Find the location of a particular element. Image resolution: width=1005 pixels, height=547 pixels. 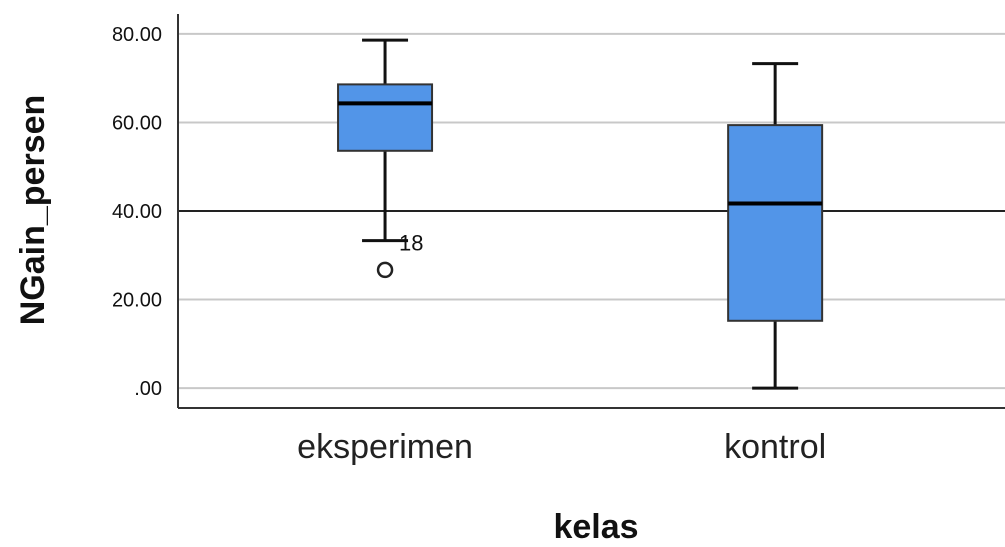

x-tick-label: kontrol is located at coordinates (775, 447).